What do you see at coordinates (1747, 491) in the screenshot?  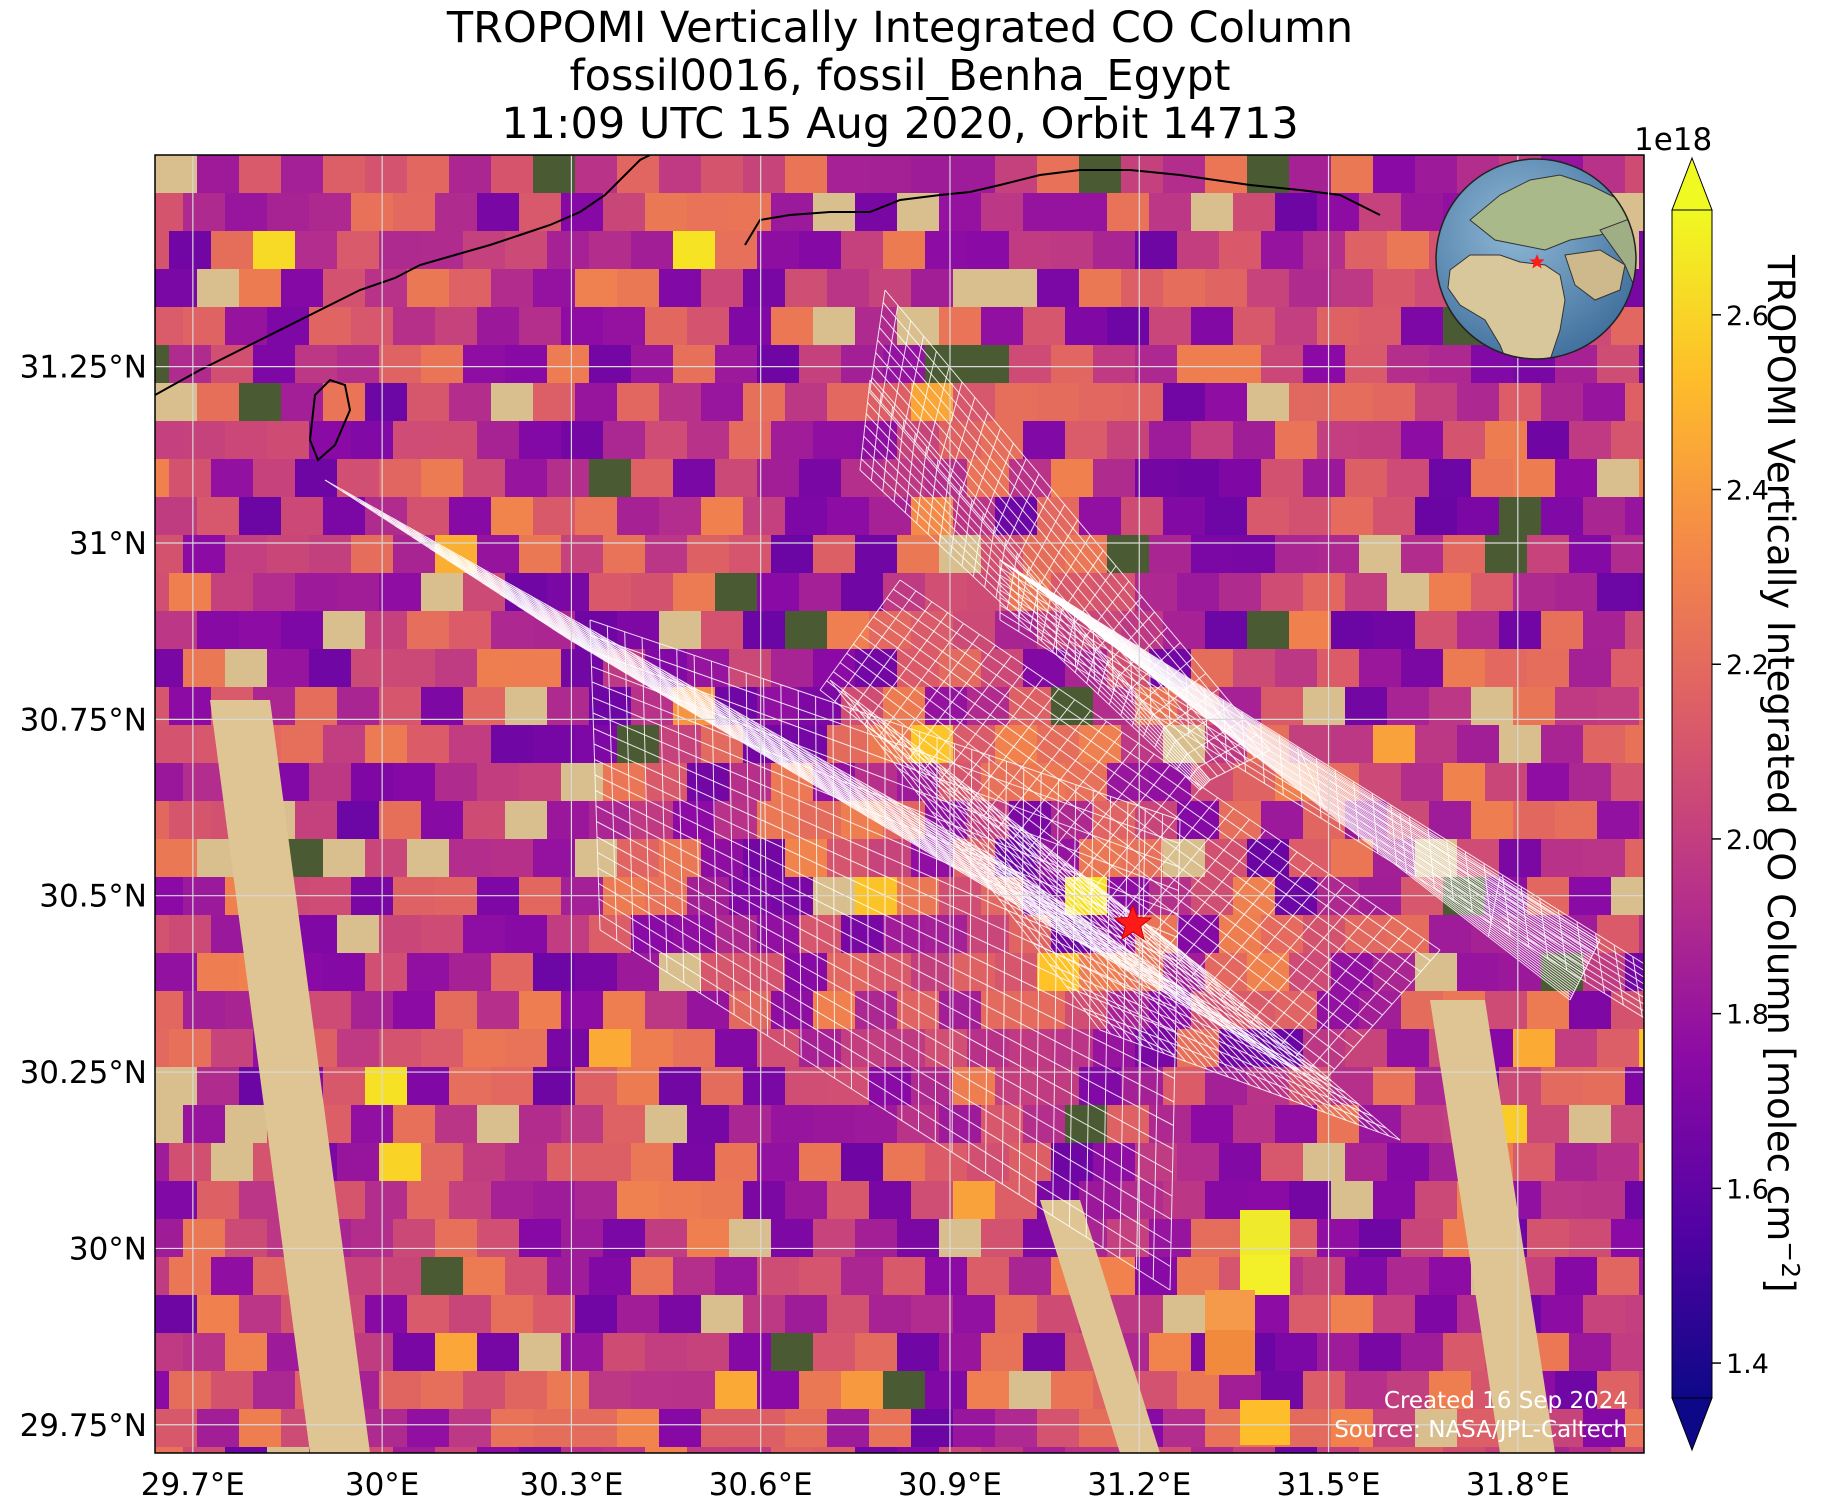 I see `colorbar-tick-label: 2.4` at bounding box center [1747, 491].